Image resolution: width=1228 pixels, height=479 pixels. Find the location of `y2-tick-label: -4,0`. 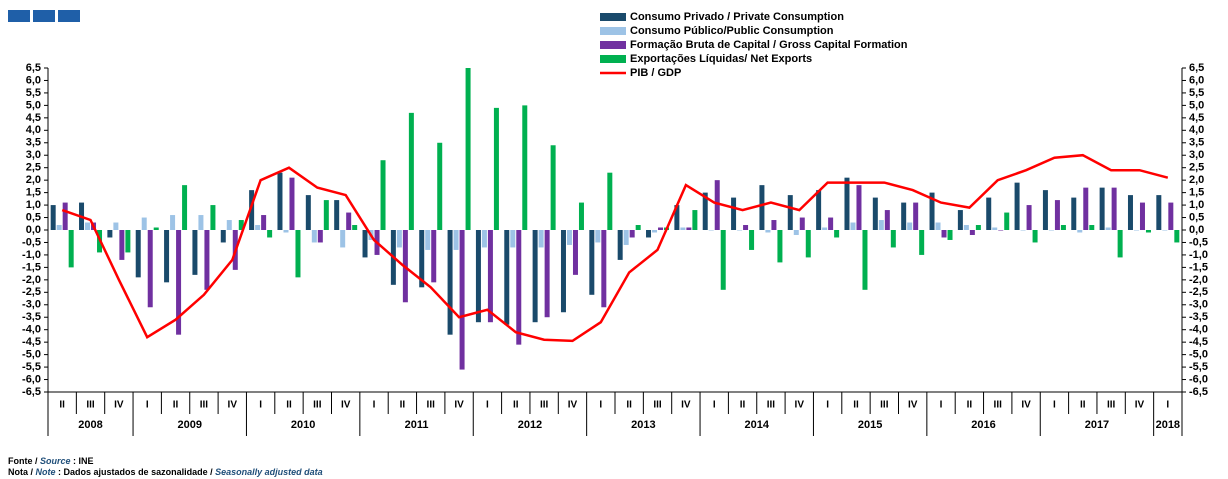

y2-tick-label: -4,0 is located at coordinates (1198, 330).